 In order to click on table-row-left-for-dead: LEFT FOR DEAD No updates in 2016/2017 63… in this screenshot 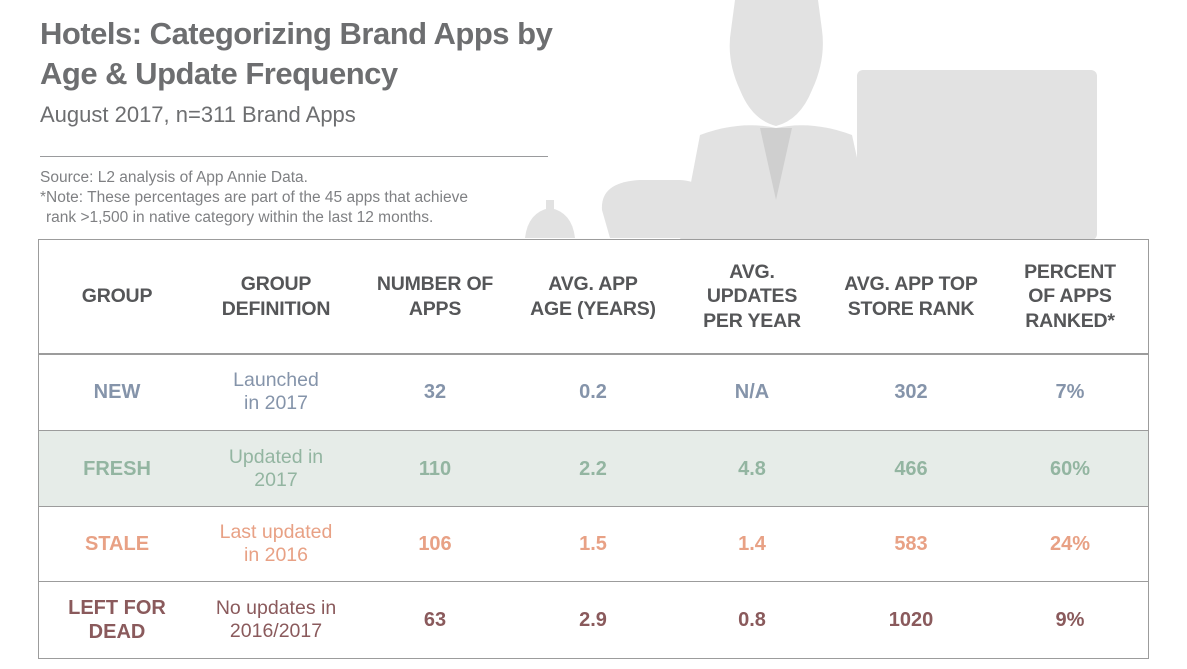, I will do `click(593, 620)`.